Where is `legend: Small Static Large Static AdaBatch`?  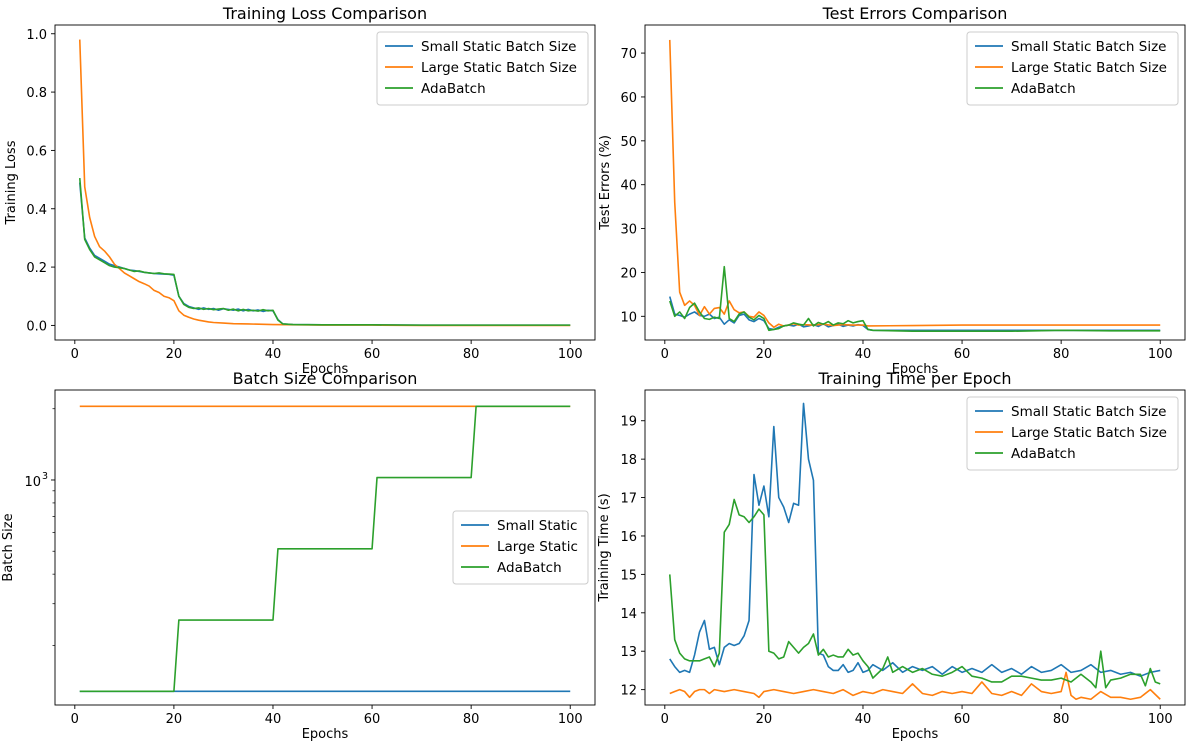
legend: Small Static Large Static AdaBatch is located at coordinates (520, 547).